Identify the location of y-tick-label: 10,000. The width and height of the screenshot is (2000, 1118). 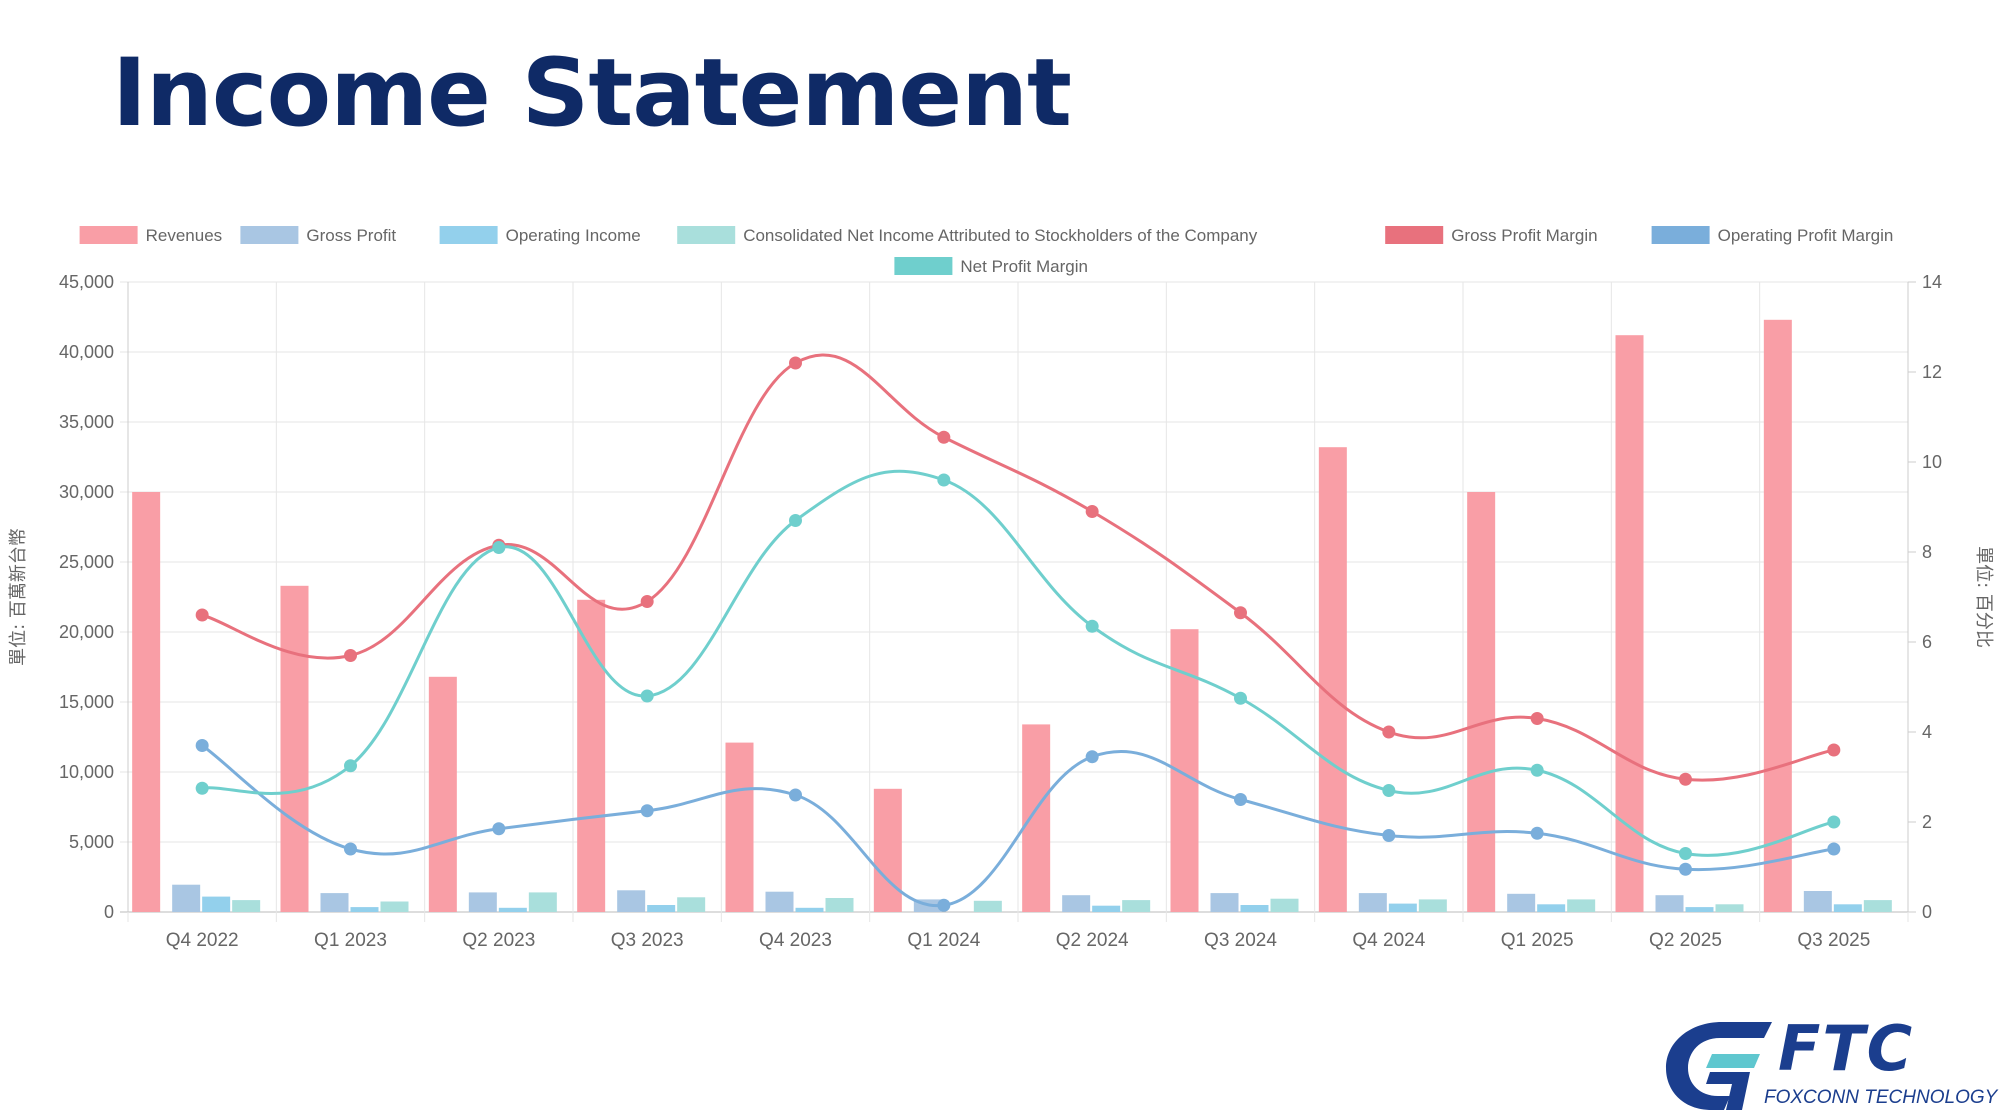
(86, 772).